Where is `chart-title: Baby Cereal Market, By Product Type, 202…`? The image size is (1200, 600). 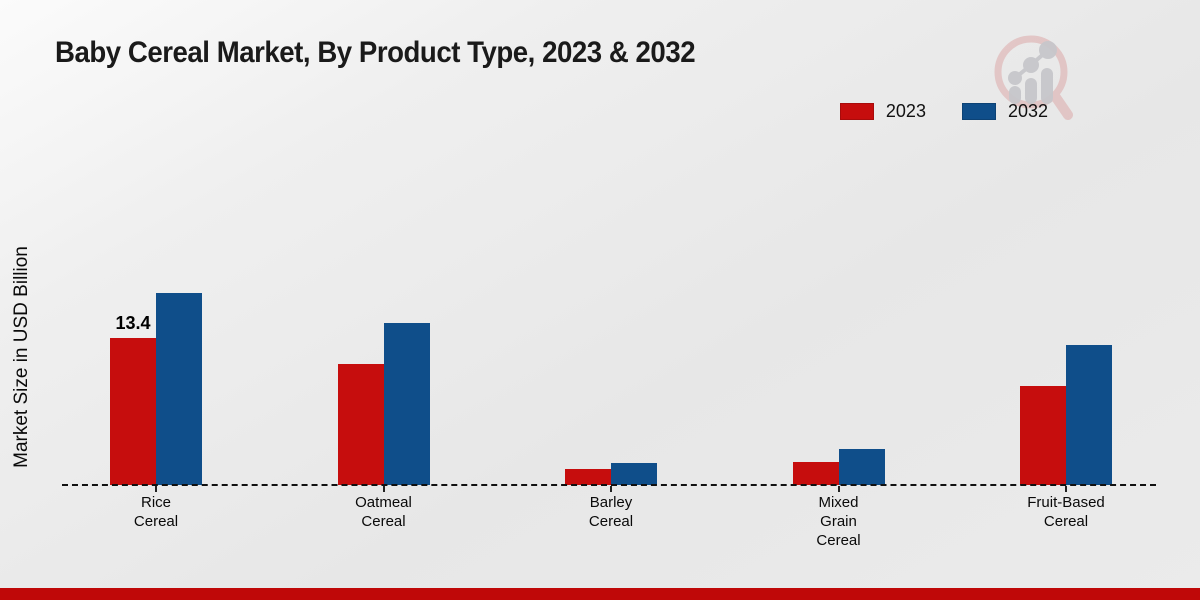 chart-title: Baby Cereal Market, By Product Type, 202… is located at coordinates (375, 52).